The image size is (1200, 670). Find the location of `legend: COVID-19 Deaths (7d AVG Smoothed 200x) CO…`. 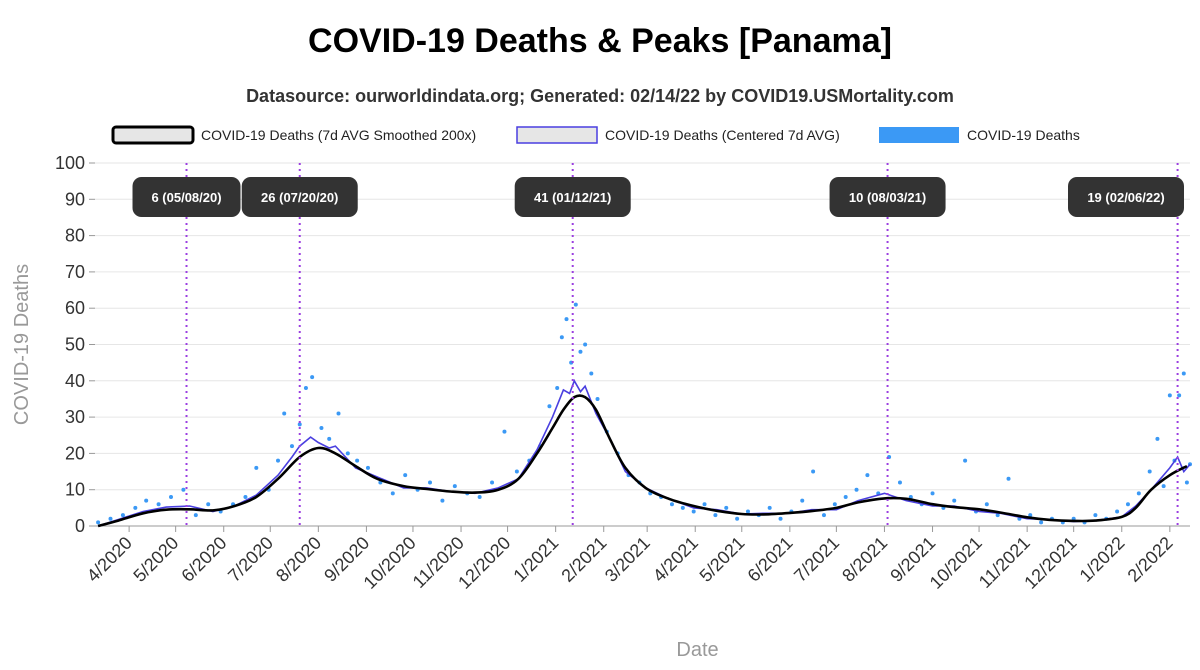

legend: COVID-19 Deaths (7d AVG Smoothed 200x) CO… is located at coordinates (595, 135).